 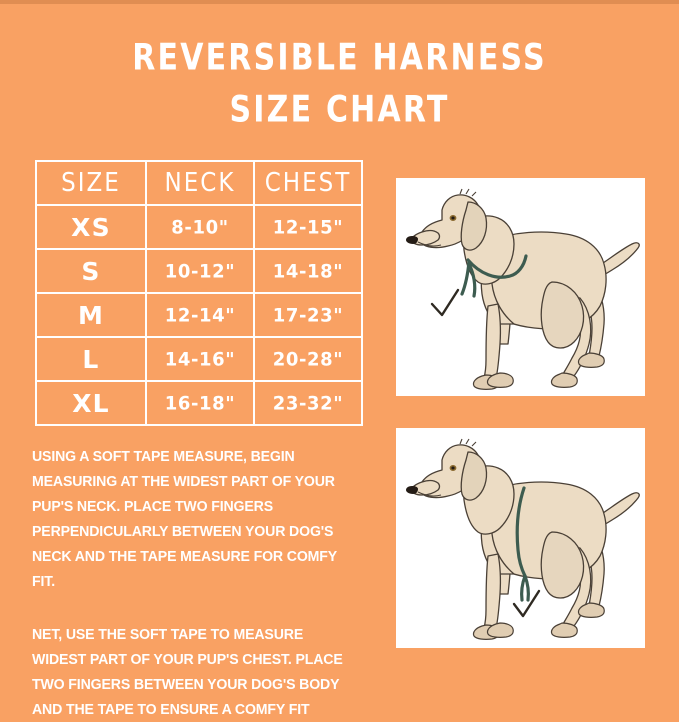 I want to click on neck-measurement-panel, so click(x=520, y=287).